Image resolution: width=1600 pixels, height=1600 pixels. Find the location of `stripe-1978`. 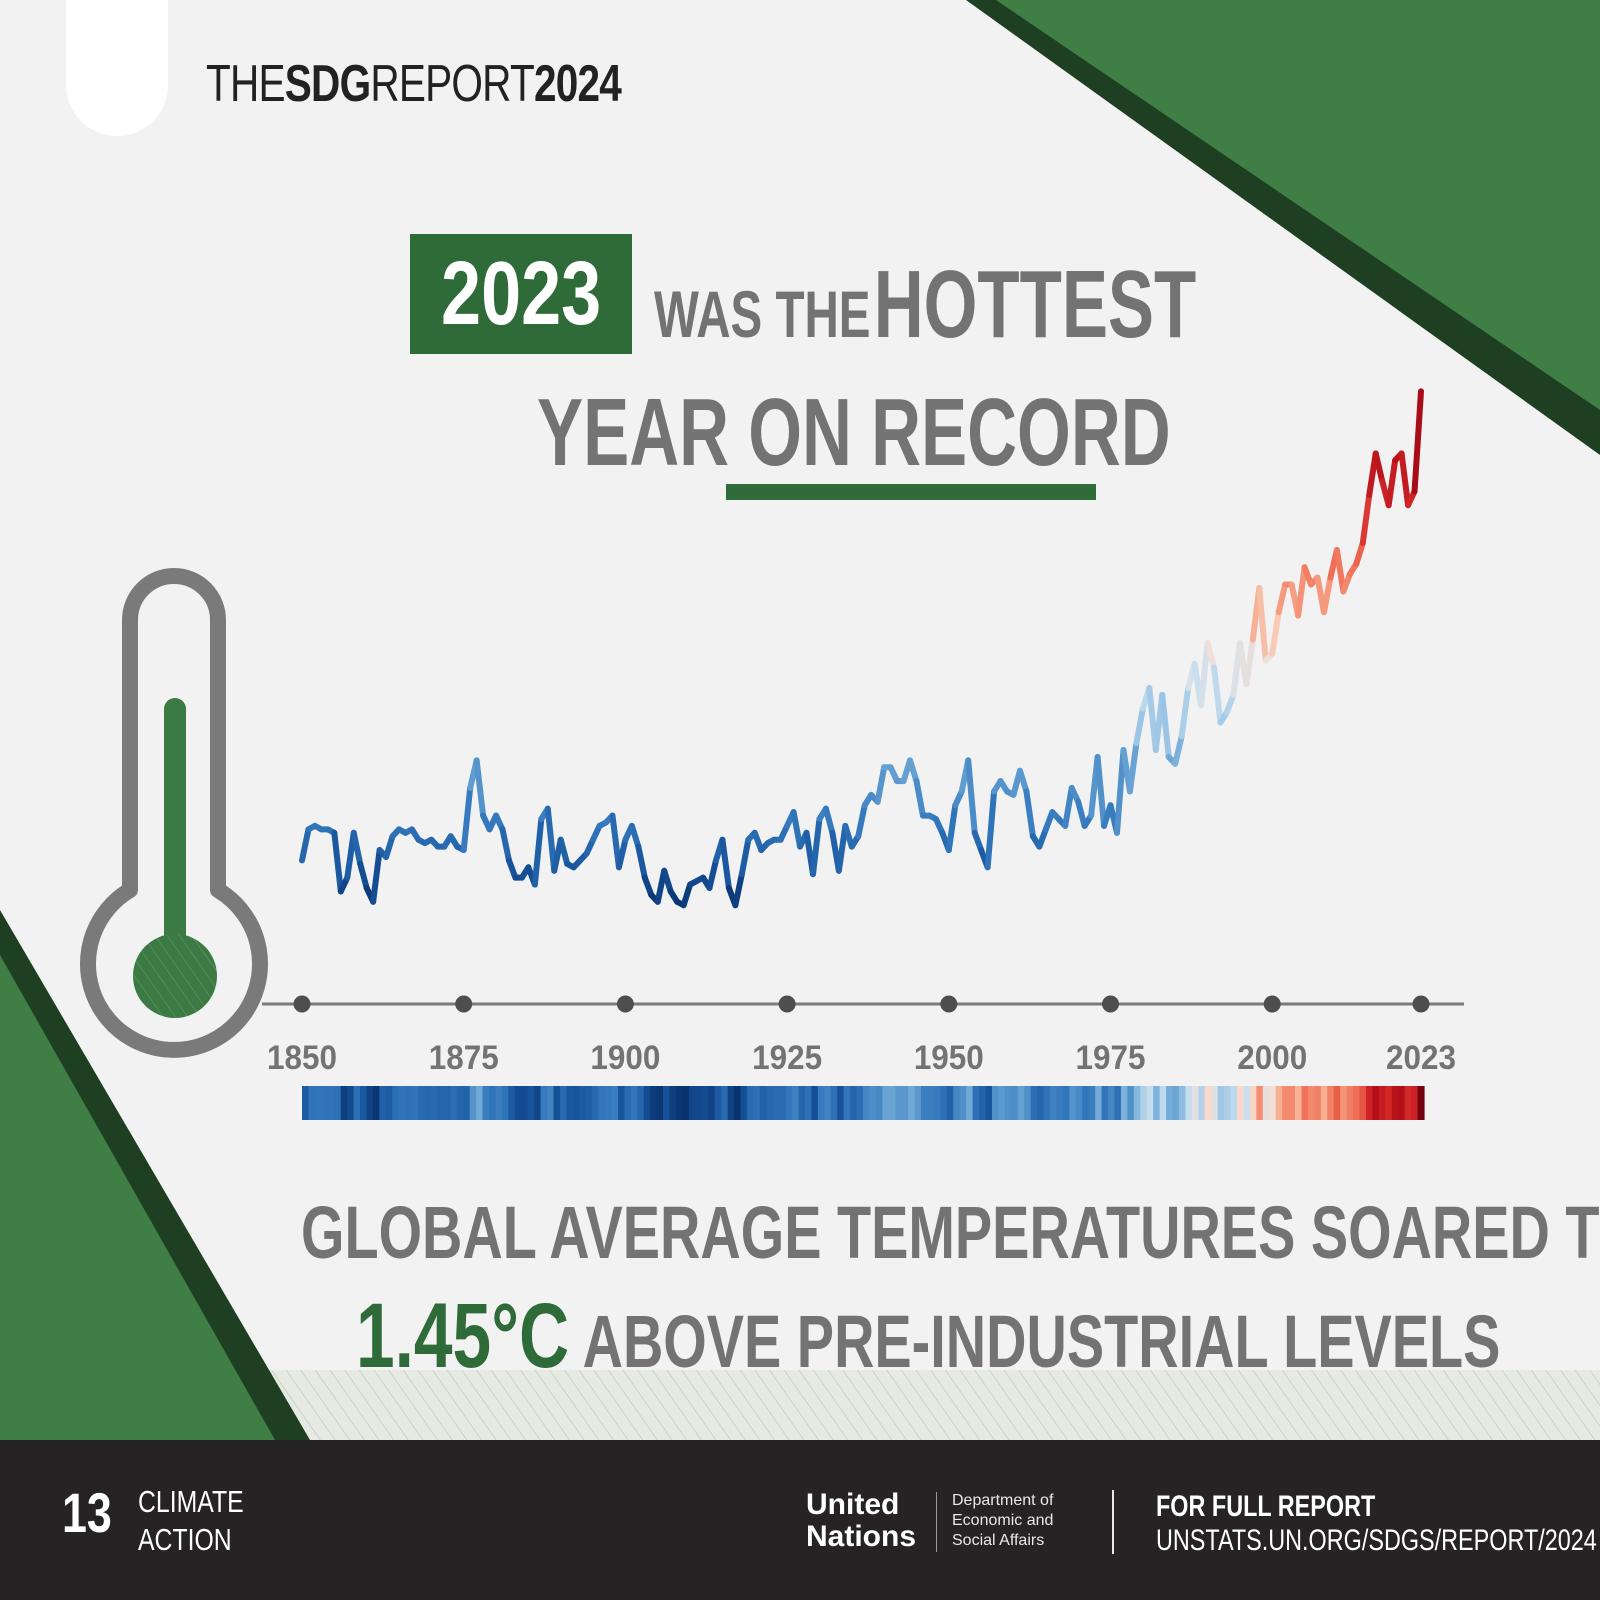

stripe-1978 is located at coordinates (1131, 1103).